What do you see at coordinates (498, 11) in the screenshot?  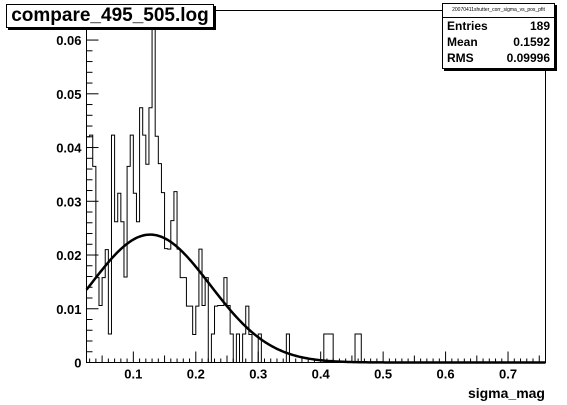 I see `stats-box-title: 20070411shutter_corr_sigma_vs_pos_pfit` at bounding box center [498, 11].